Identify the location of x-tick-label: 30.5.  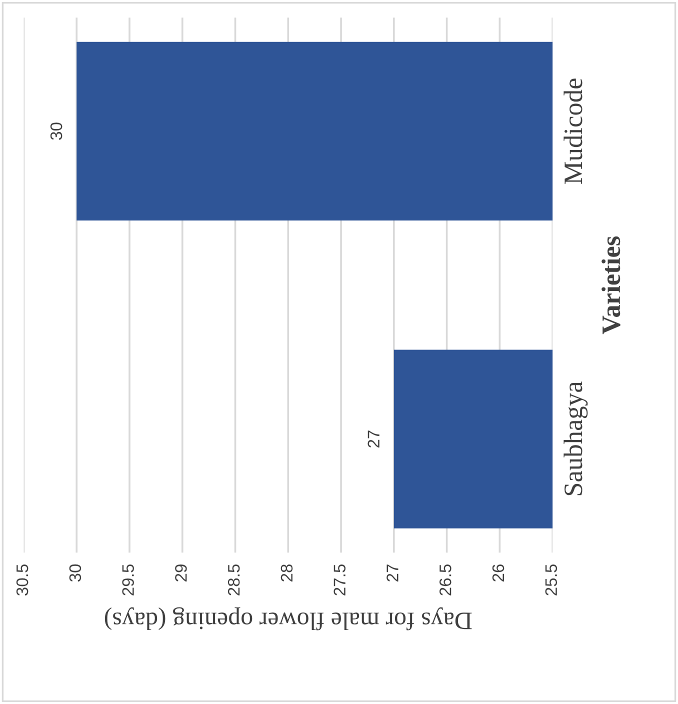
(22, 580).